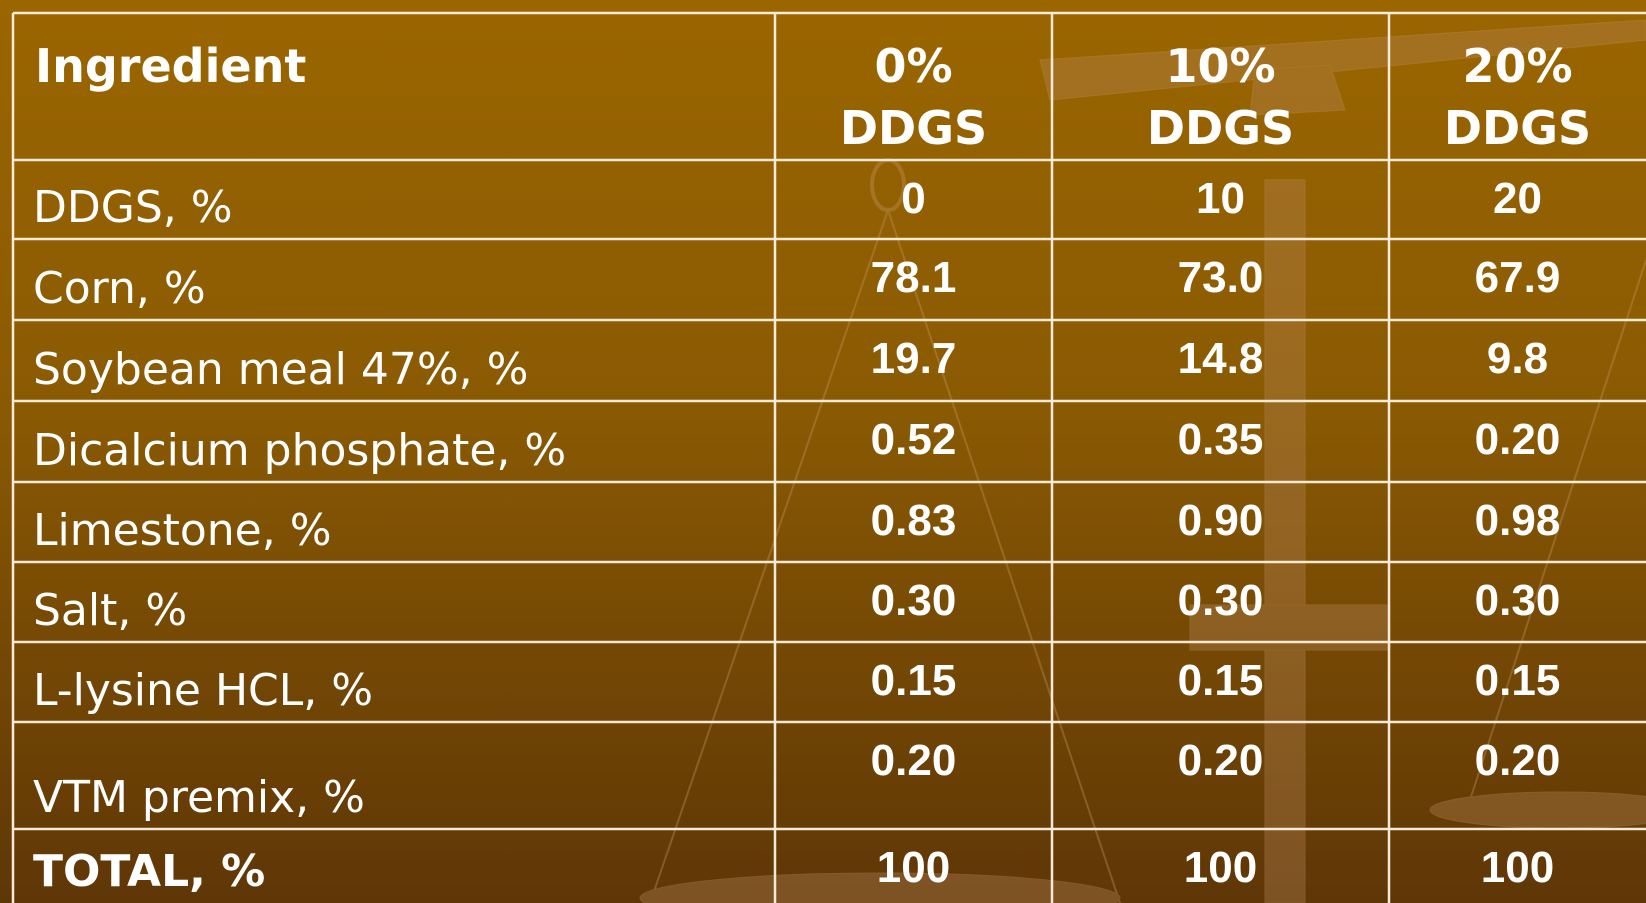  I want to click on cell-value: 20, so click(1517, 198).